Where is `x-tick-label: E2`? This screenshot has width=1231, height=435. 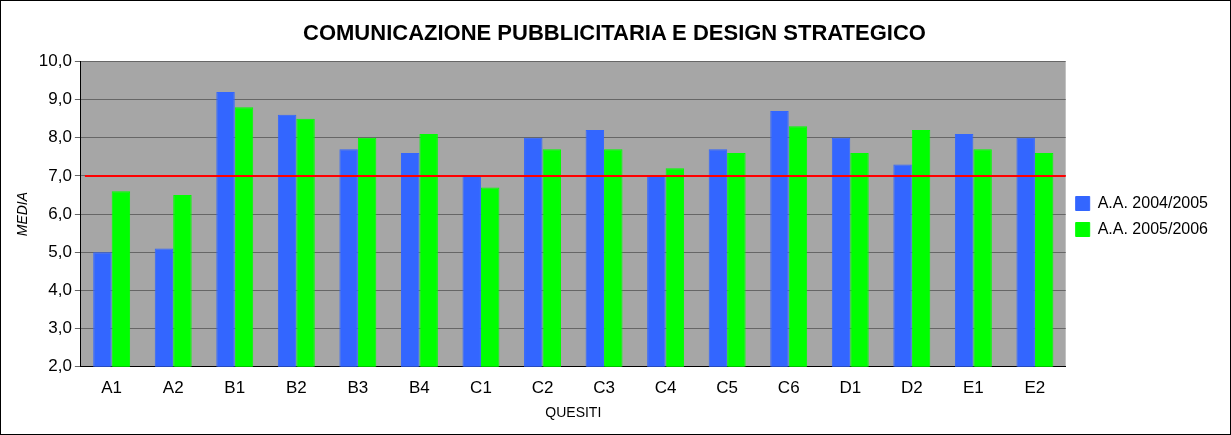
x-tick-label: E2 is located at coordinates (1035, 387).